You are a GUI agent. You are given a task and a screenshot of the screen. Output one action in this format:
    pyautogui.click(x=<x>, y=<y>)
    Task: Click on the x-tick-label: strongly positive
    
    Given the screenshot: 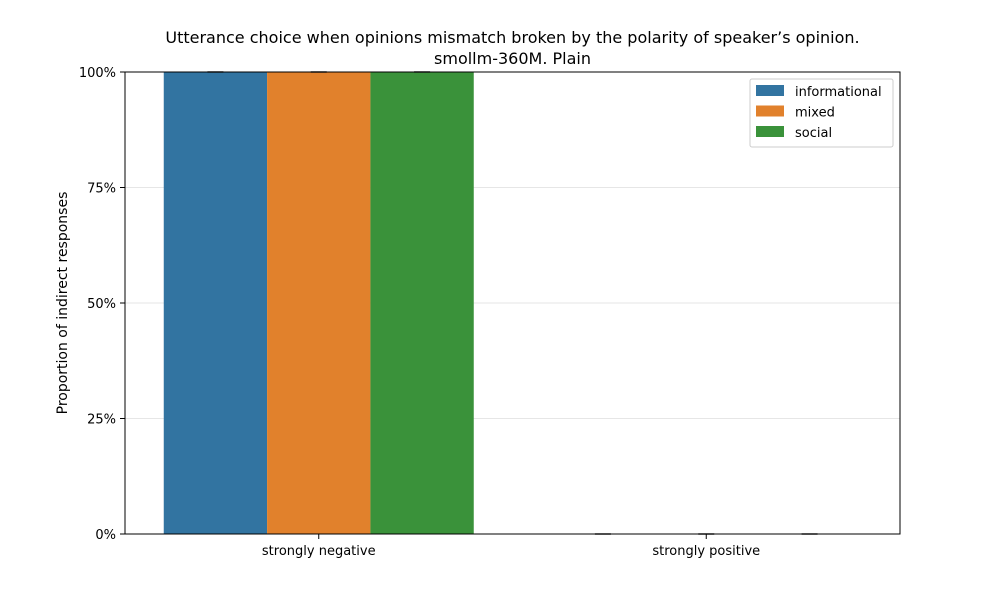 What is the action you would take?
    pyautogui.click(x=706, y=551)
    